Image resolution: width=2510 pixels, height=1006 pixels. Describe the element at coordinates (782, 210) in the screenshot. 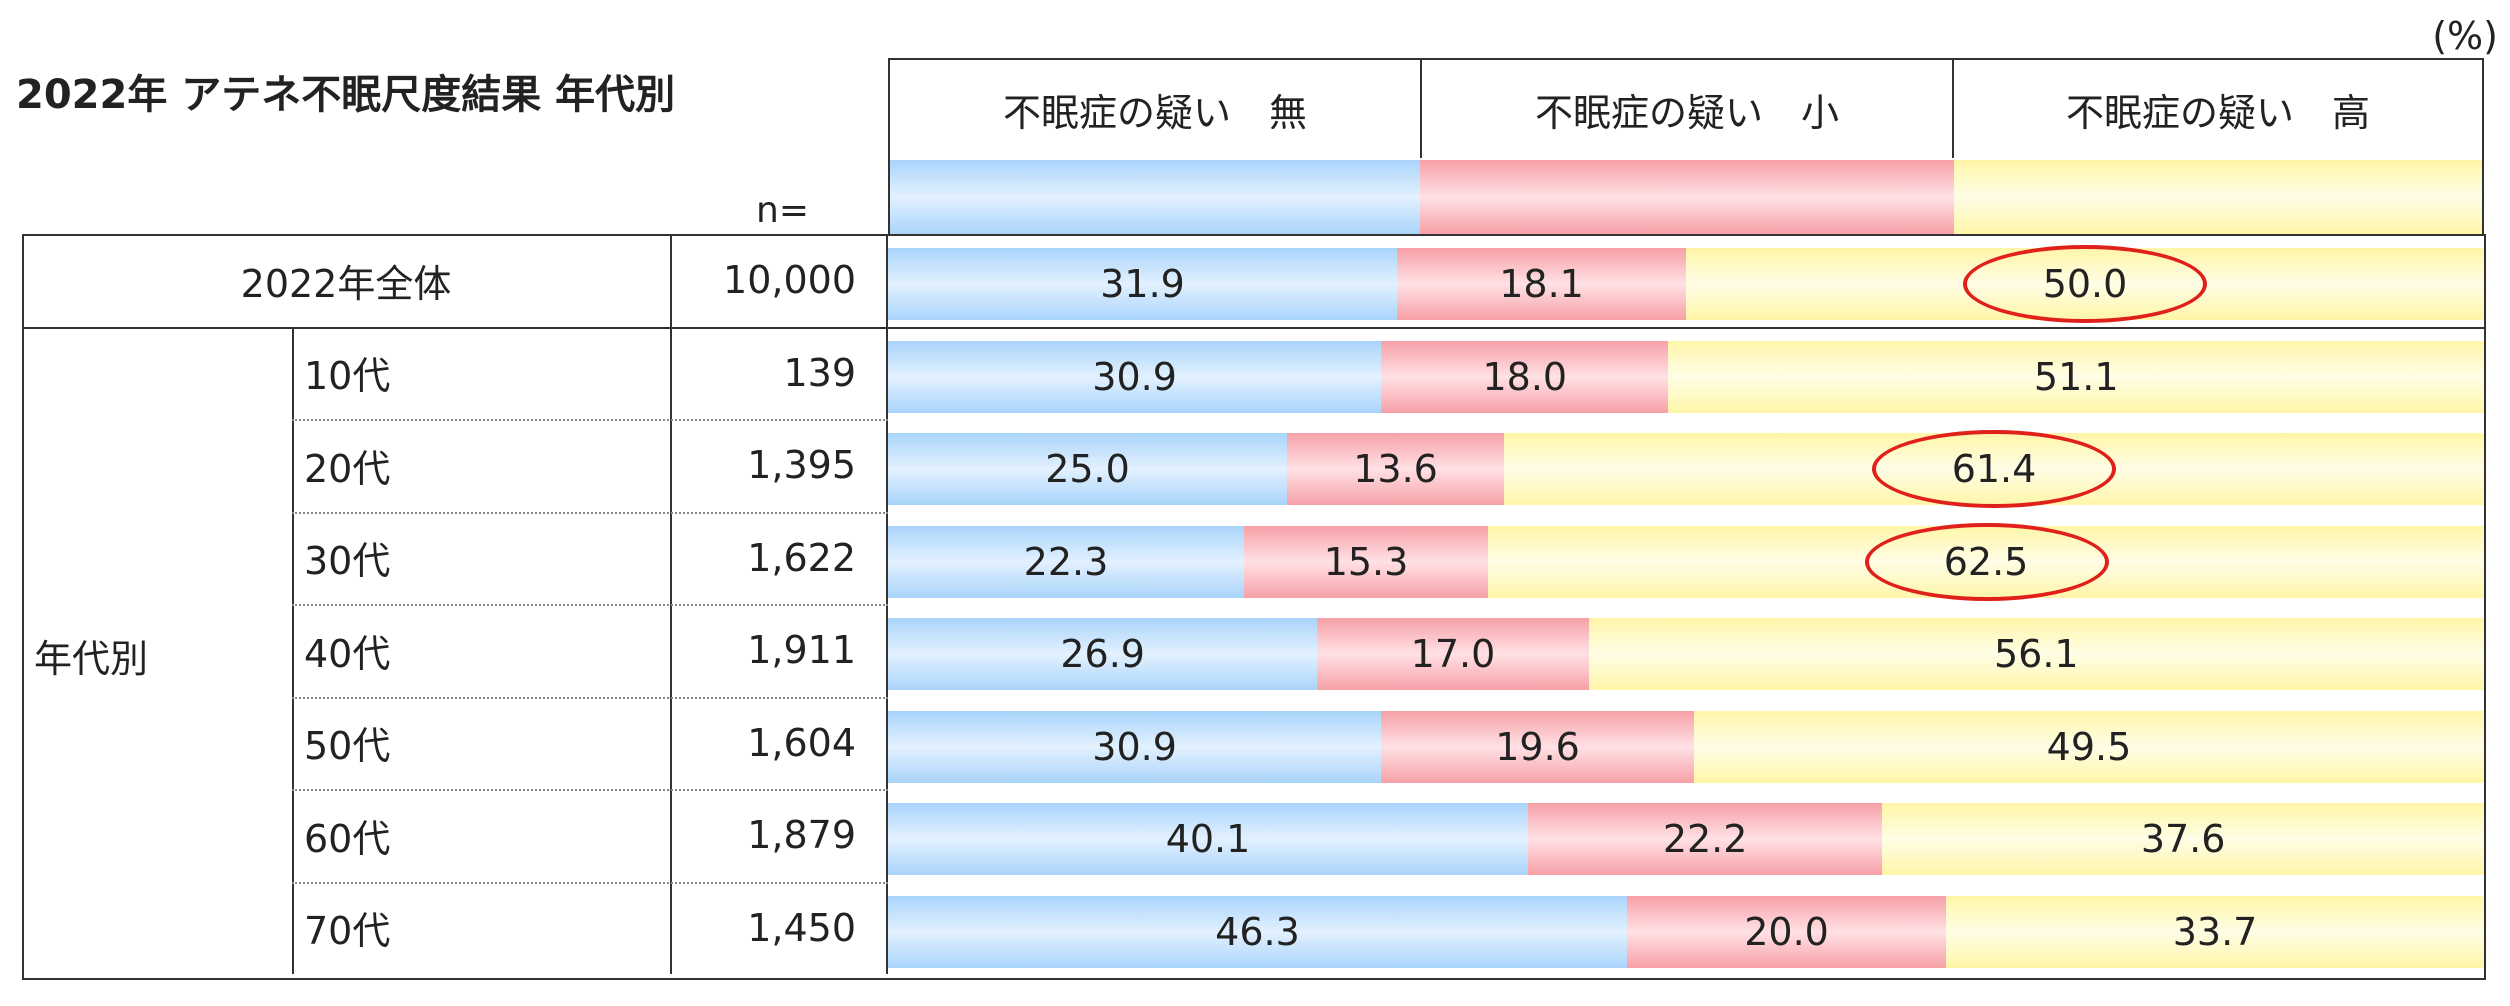

I see `n-header: n=` at that location.